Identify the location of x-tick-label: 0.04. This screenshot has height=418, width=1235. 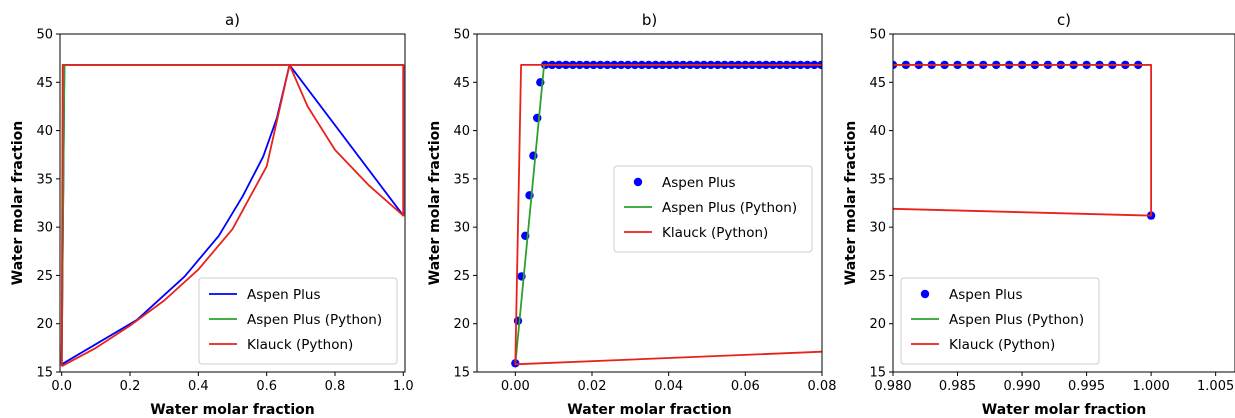
(668, 386).